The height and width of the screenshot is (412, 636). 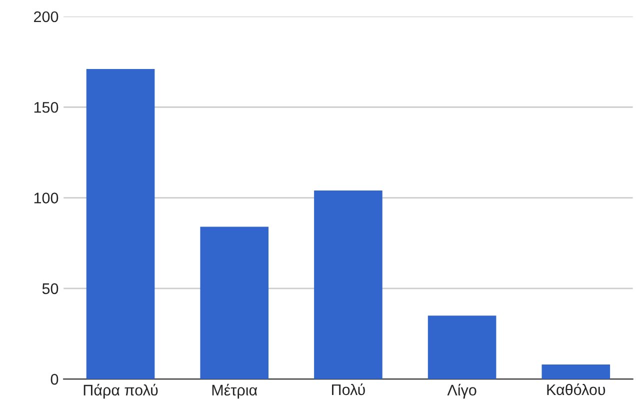 I want to click on y-tick-label: 200, so click(x=46, y=16).